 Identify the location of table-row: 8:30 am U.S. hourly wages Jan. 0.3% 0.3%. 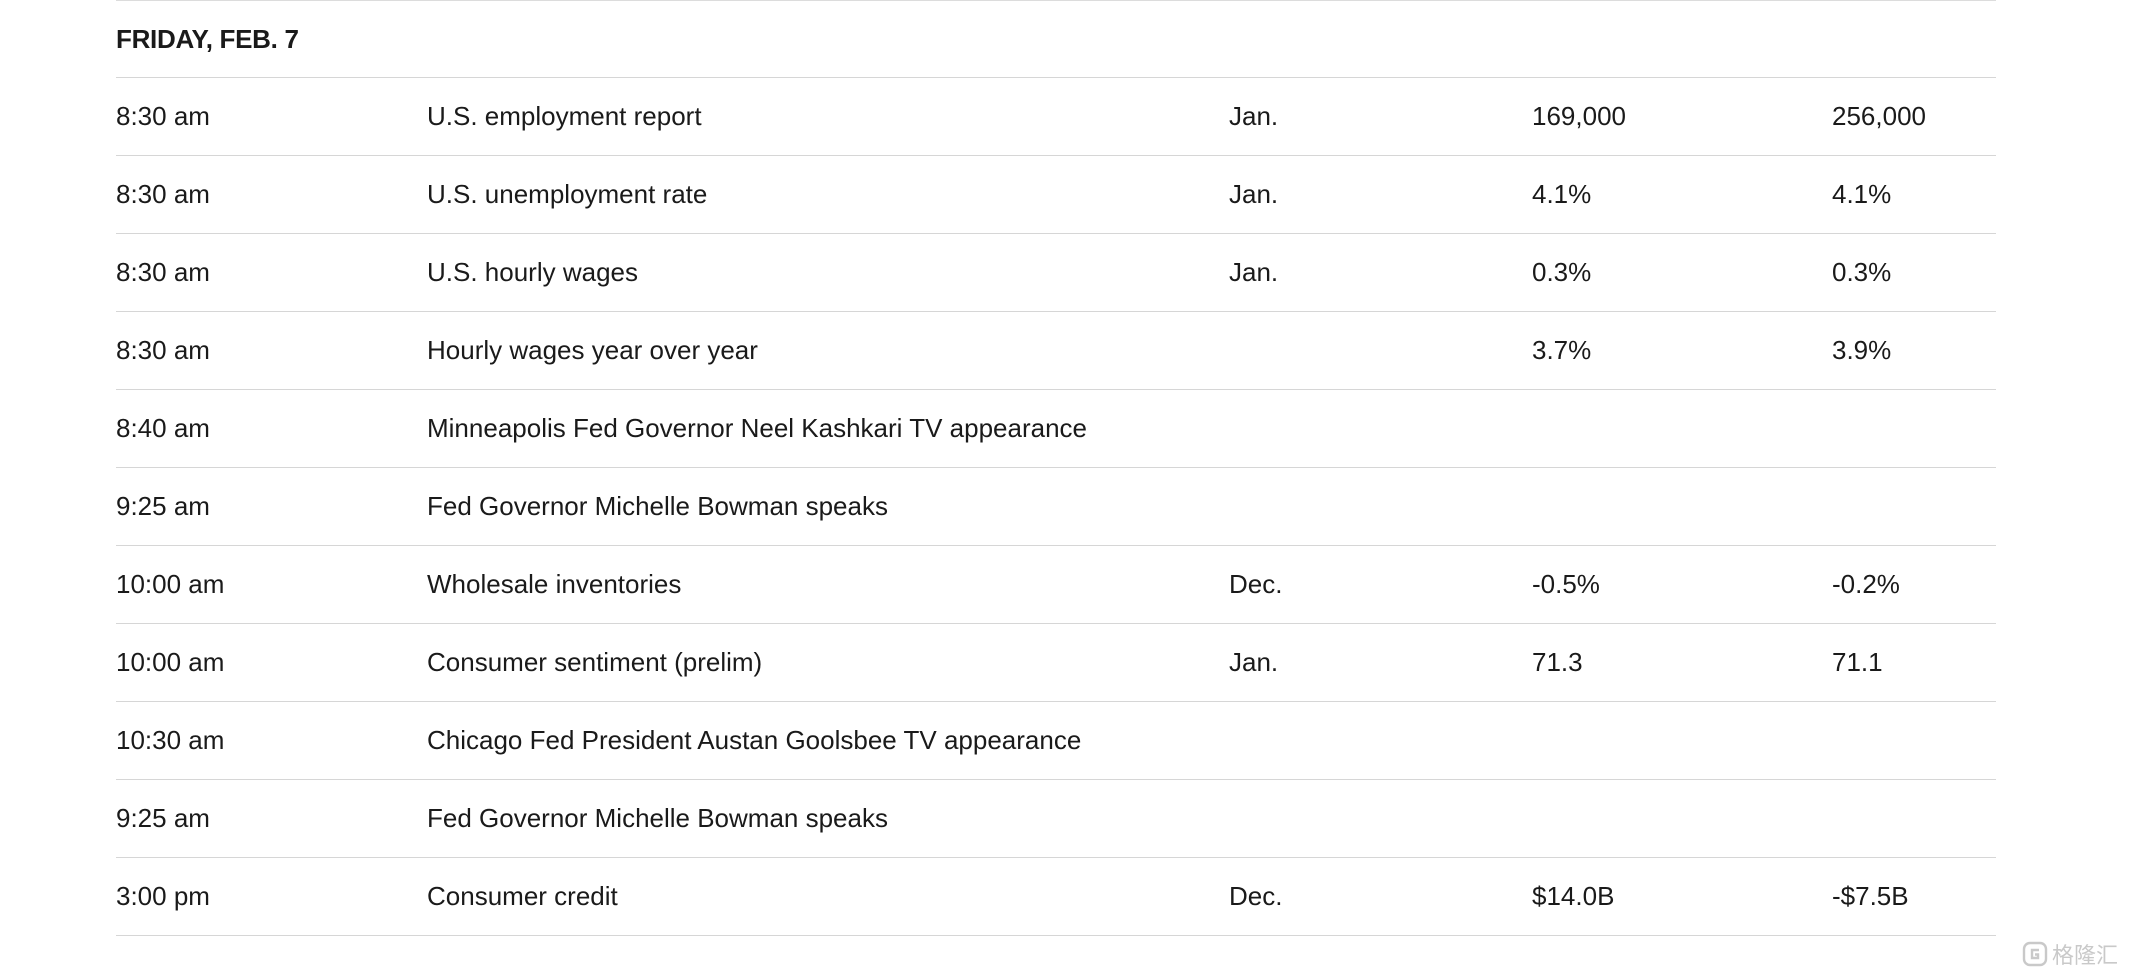
(1056, 273).